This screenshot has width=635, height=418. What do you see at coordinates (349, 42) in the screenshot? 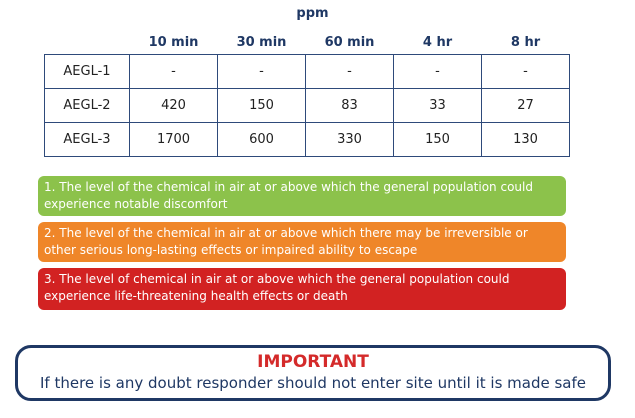
I see `column-header: 60 min` at bounding box center [349, 42].